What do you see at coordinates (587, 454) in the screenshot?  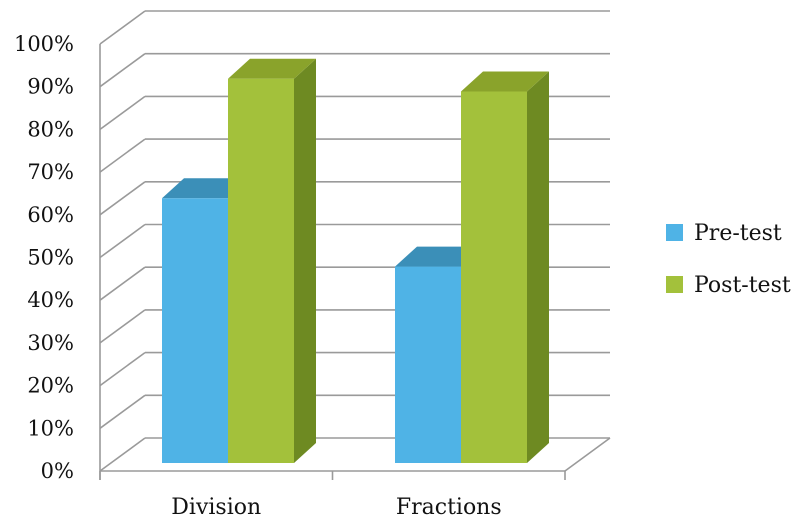 I see `floor-edge` at bounding box center [587, 454].